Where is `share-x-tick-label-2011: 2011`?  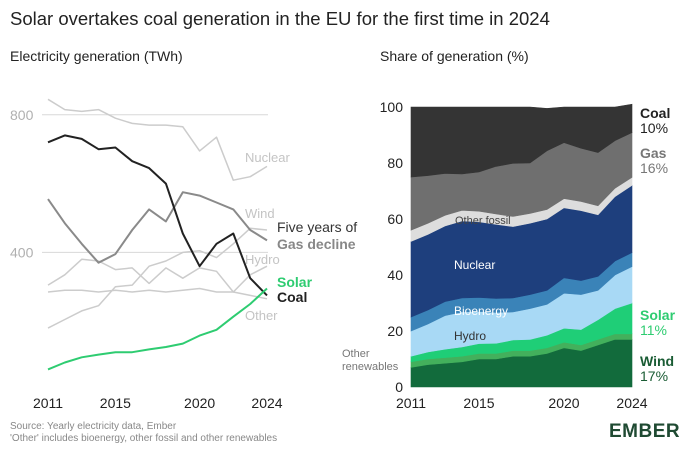
share-x-tick-label-2011: 2011 is located at coordinates (411, 403).